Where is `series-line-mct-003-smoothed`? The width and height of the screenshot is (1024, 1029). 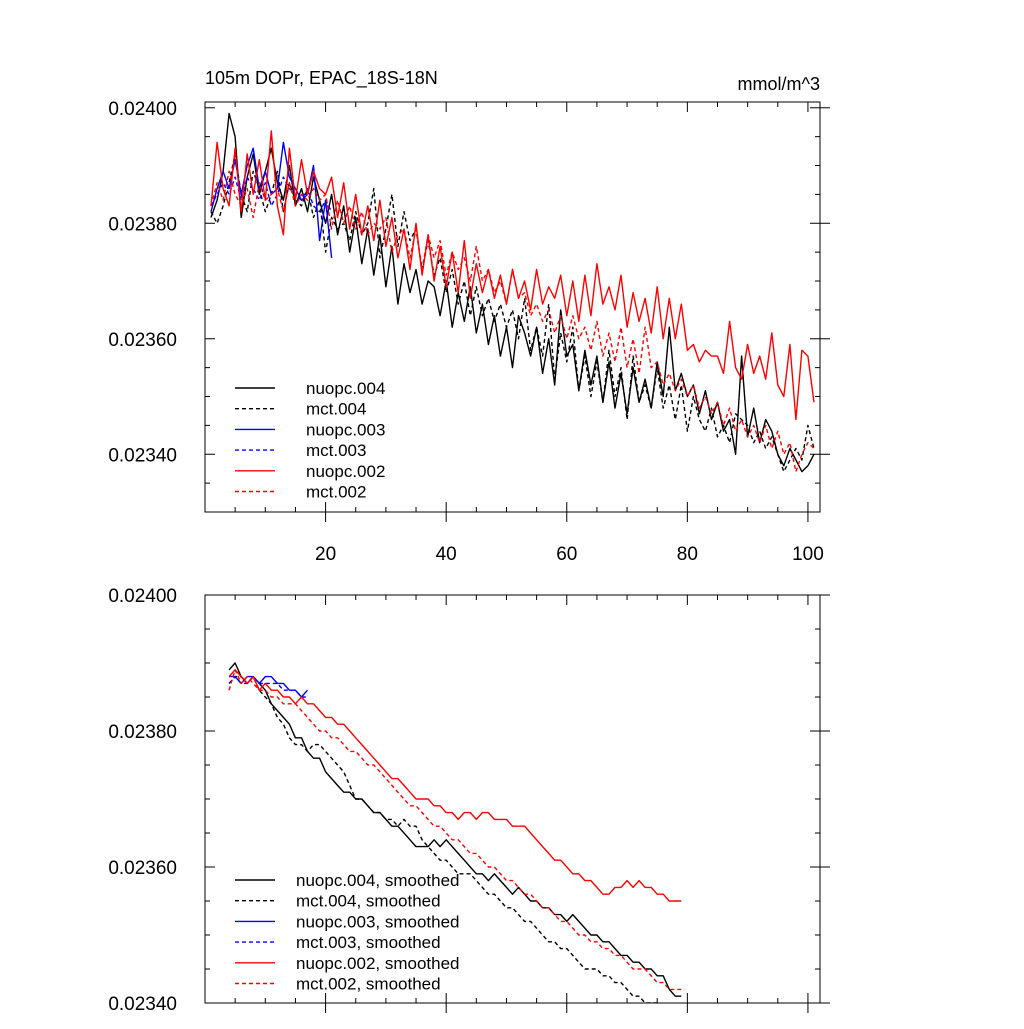 series-line-mct-003-smoothed is located at coordinates (268, 686).